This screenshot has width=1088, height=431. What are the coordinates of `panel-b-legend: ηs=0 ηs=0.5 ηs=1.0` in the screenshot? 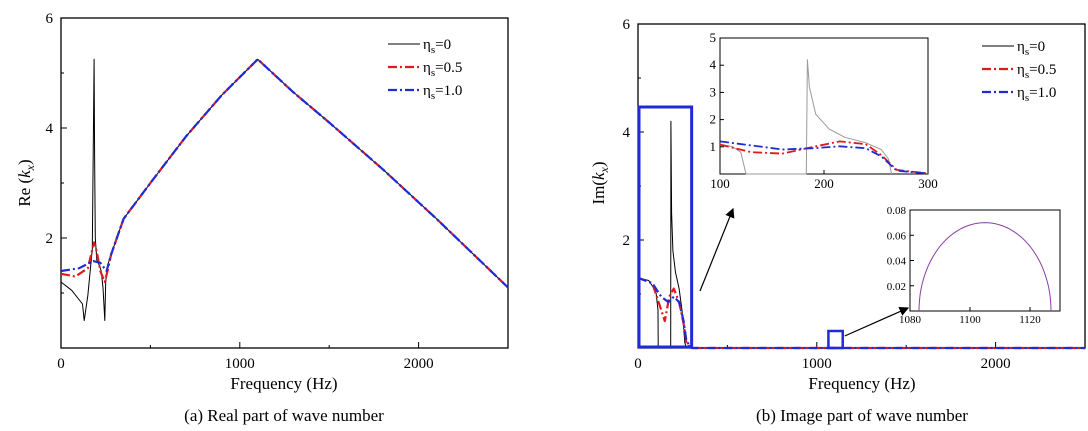 It's located at (1019, 71).